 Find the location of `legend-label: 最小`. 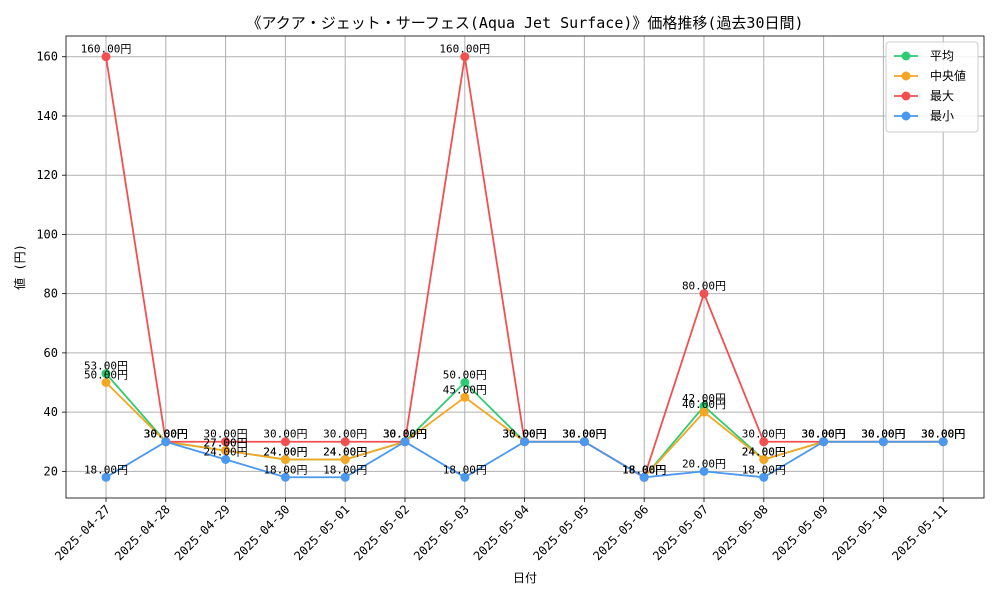

legend-label: 最小 is located at coordinates (942, 116).